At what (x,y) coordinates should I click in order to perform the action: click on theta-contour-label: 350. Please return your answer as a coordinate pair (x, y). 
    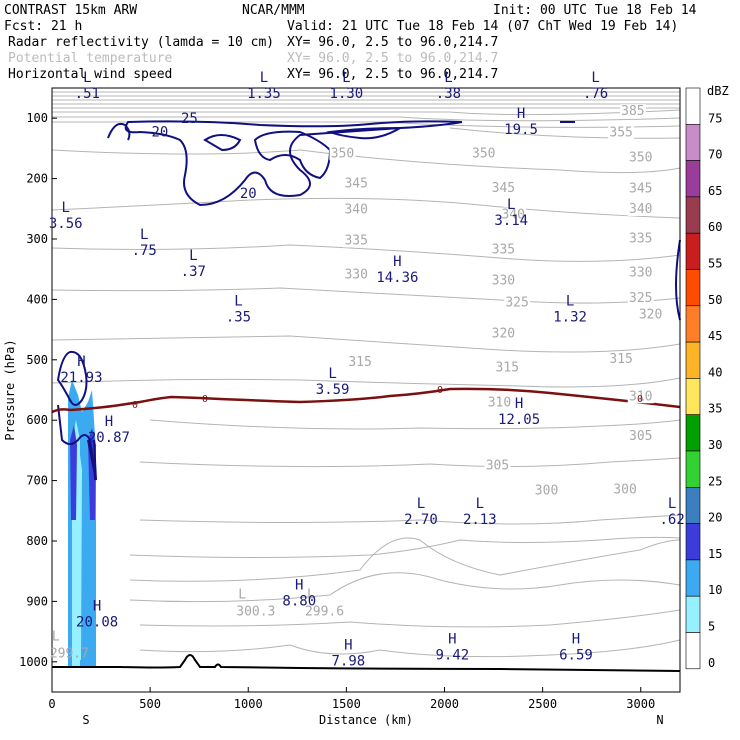
    Looking at the image, I should click on (483, 153).